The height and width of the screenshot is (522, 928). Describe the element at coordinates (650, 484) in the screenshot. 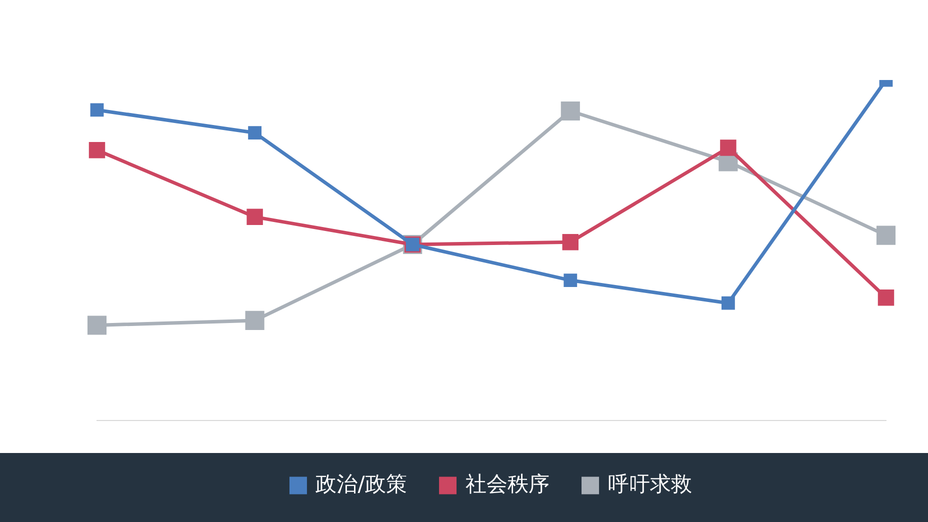

I see `legend-label: 呼吁求救` at that location.